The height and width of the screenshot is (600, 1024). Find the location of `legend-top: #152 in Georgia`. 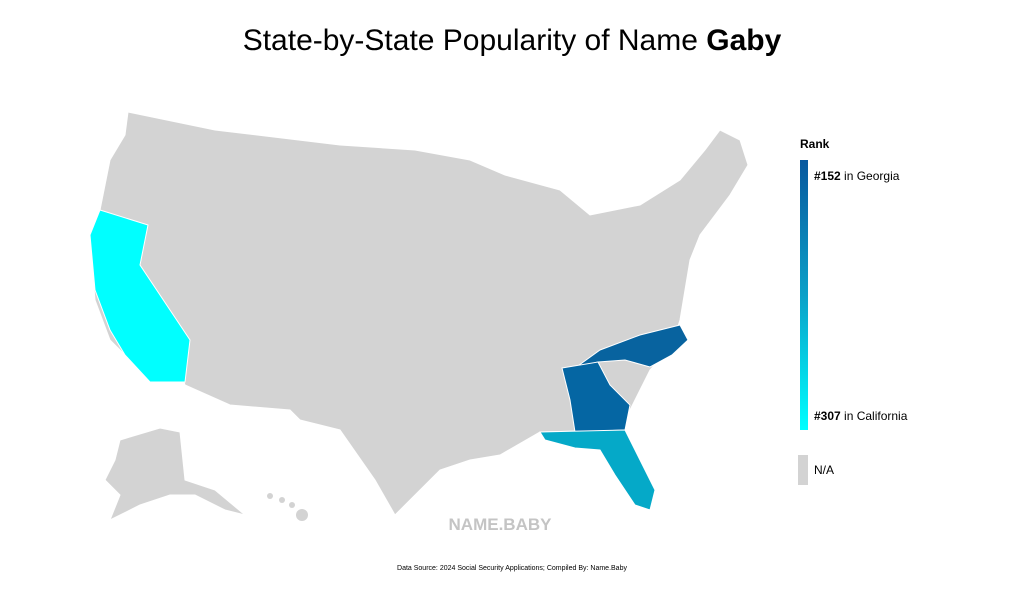

legend-top: #152 in Georgia is located at coordinates (857, 176).